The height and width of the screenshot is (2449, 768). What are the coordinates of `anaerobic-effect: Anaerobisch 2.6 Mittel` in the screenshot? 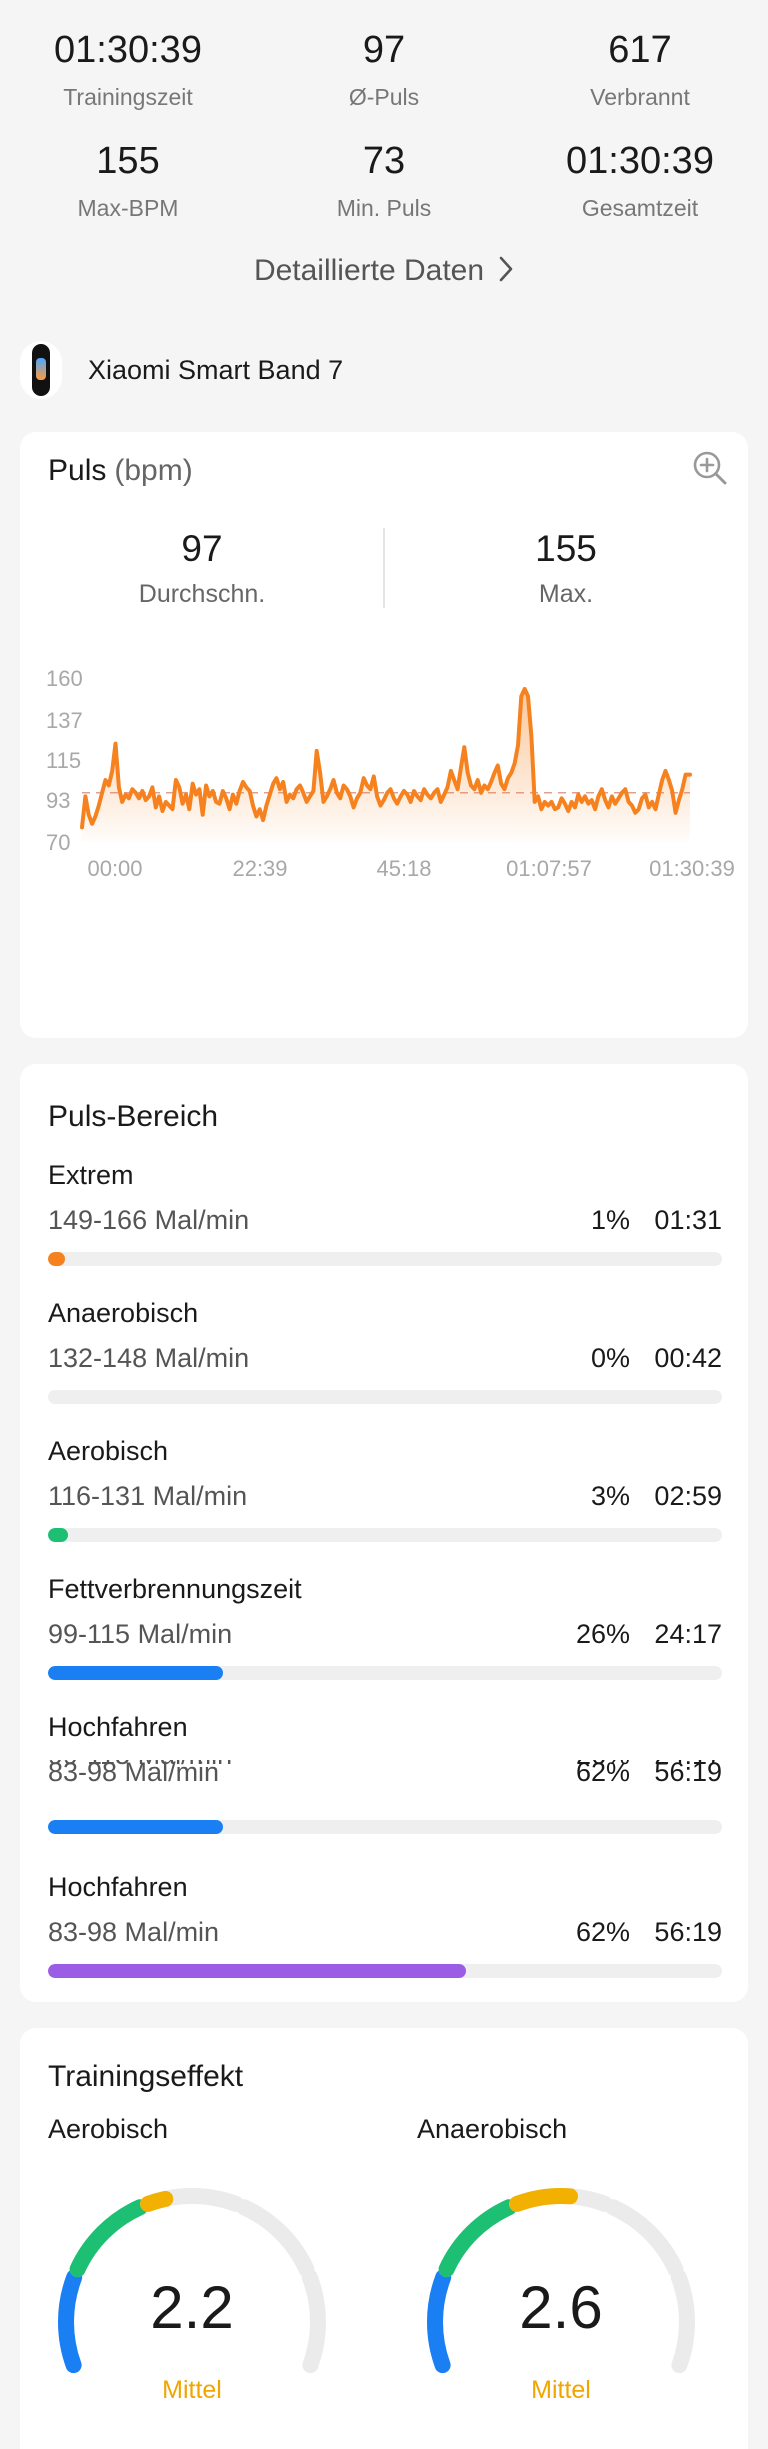 It's located at (582, 2259).